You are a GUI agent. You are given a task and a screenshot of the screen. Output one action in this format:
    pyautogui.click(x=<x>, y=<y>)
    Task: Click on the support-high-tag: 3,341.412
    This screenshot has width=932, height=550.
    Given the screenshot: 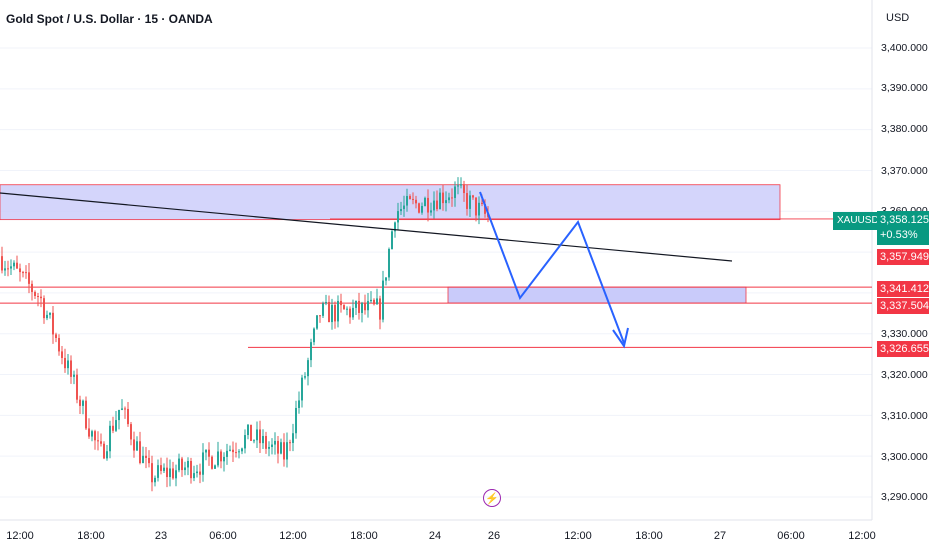 What is the action you would take?
    pyautogui.click(x=903, y=289)
    